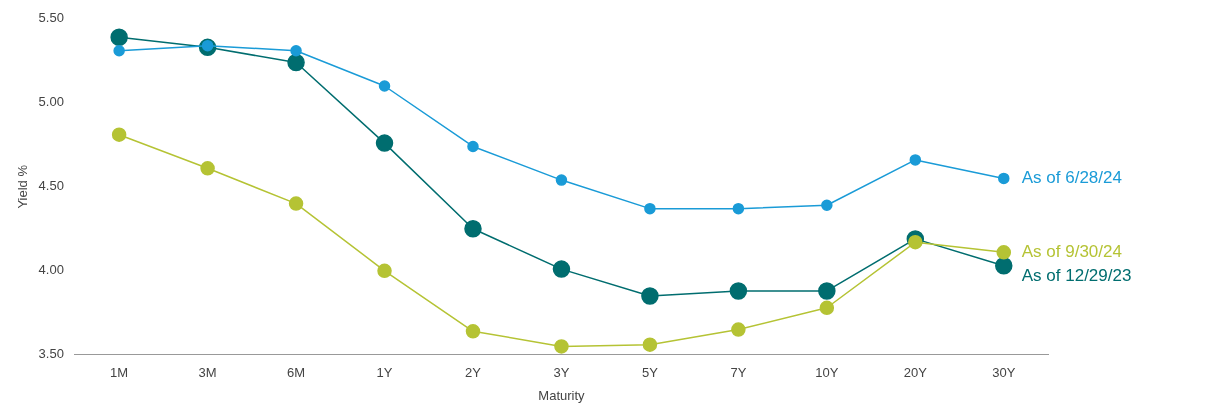  What do you see at coordinates (1076, 276) in the screenshot?
I see `series-label: As of 12/29/23` at bounding box center [1076, 276].